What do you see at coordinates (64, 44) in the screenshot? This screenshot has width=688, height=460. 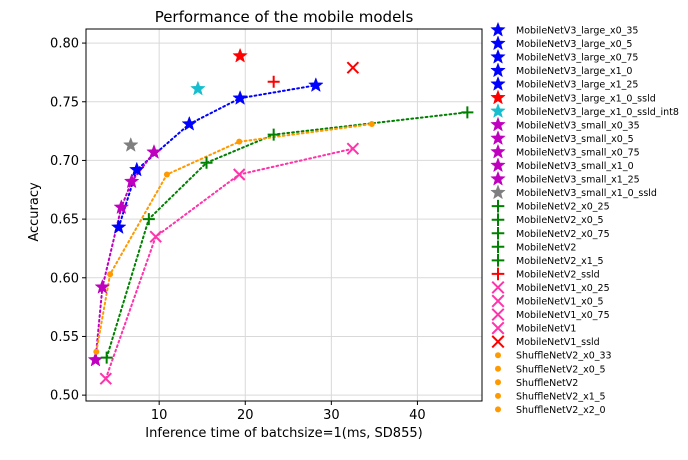 I see `y-tick-label: 0.80` at bounding box center [64, 44].